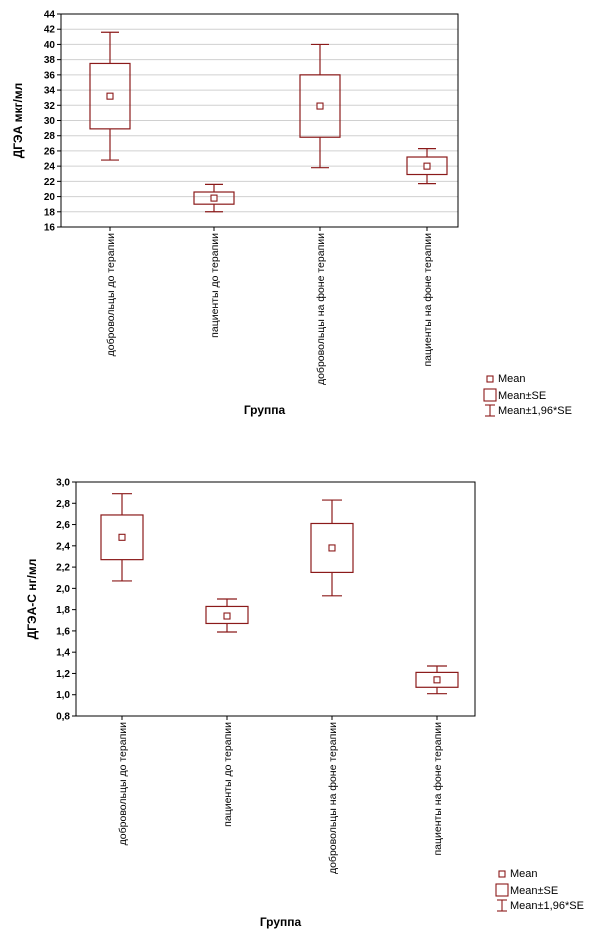  I want to click on y-tick-label: 36, so click(50, 75).